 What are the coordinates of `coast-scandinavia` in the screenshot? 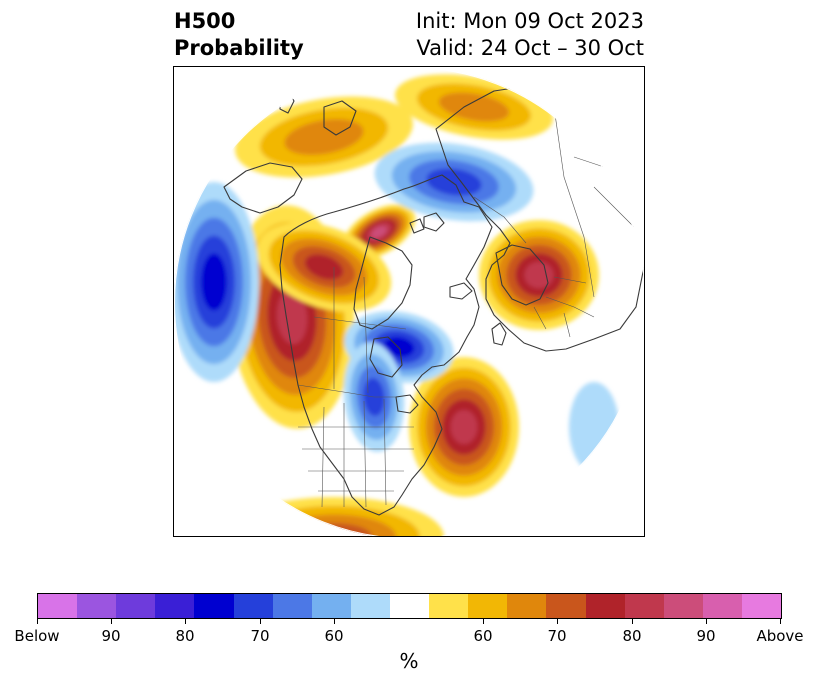 It's located at (522, 275).